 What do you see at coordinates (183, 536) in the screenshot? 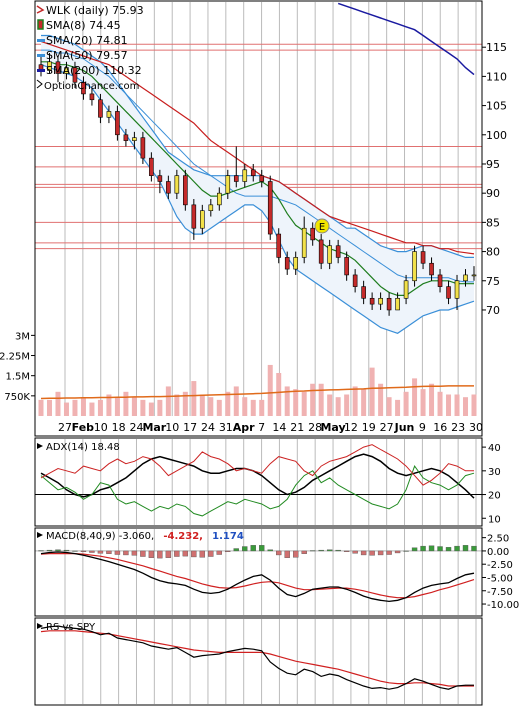
I see `macd-signal-value: -4.232,` at bounding box center [183, 536].